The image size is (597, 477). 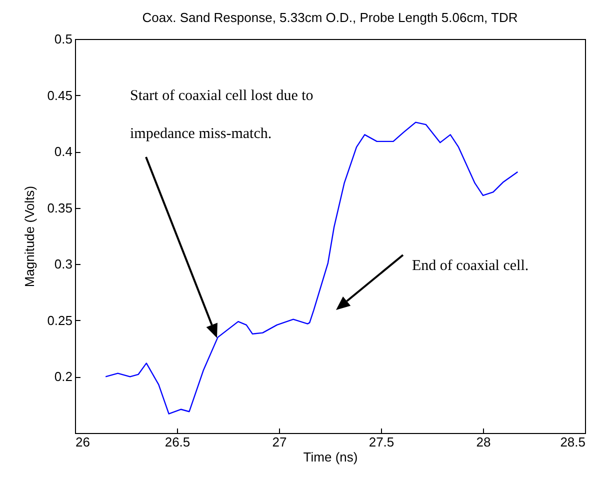 What do you see at coordinates (470, 266) in the screenshot?
I see `annotation: End of coaxial cell.` at bounding box center [470, 266].